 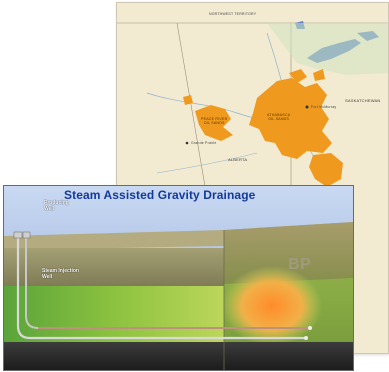 I want to click on peace-river-label: PEACE RIVER OIL SANDS, so click(x=214, y=121).